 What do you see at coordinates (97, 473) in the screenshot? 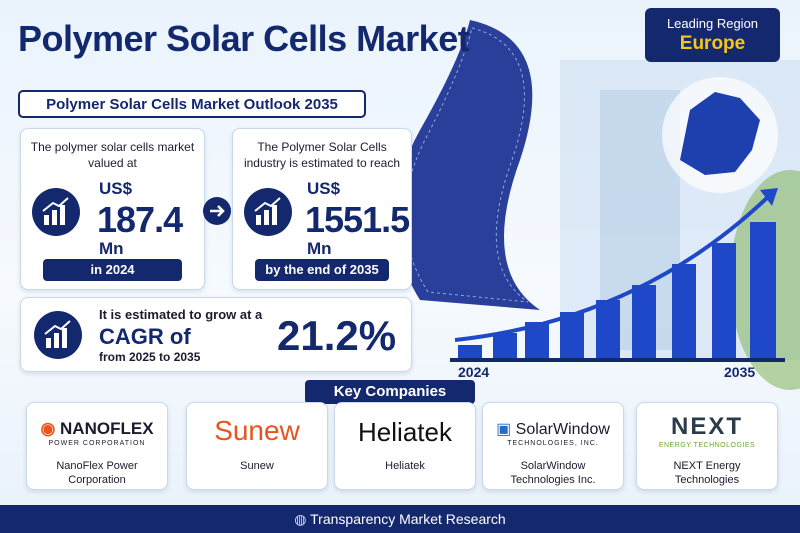
I see `company-name: NanoFlex Power Corporation` at bounding box center [97, 473].